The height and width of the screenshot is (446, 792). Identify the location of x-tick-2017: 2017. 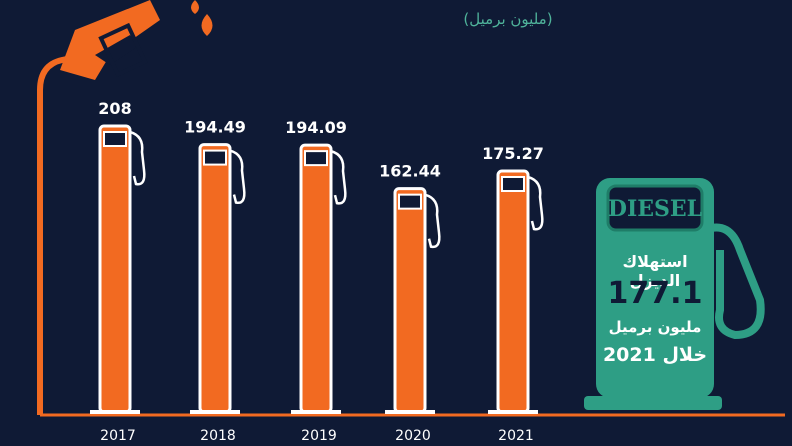
(118, 436).